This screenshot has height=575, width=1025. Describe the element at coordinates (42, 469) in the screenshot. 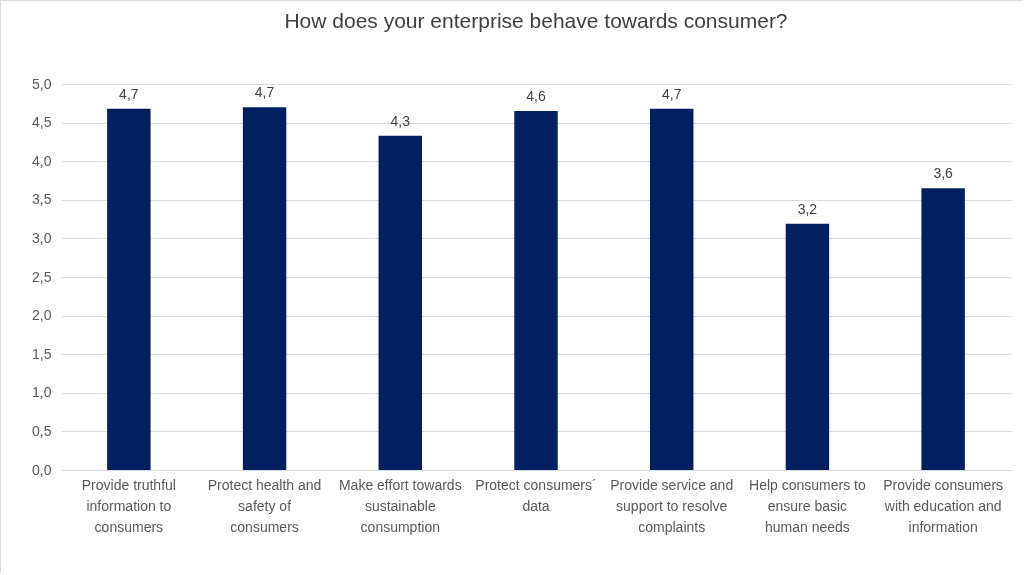

I see `y-tick-label: 0,0` at that location.